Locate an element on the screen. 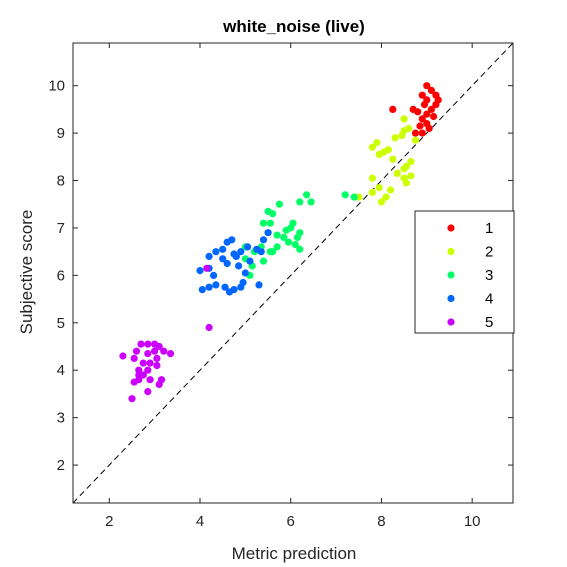  y-tick-label: 5 is located at coordinates (61, 323).